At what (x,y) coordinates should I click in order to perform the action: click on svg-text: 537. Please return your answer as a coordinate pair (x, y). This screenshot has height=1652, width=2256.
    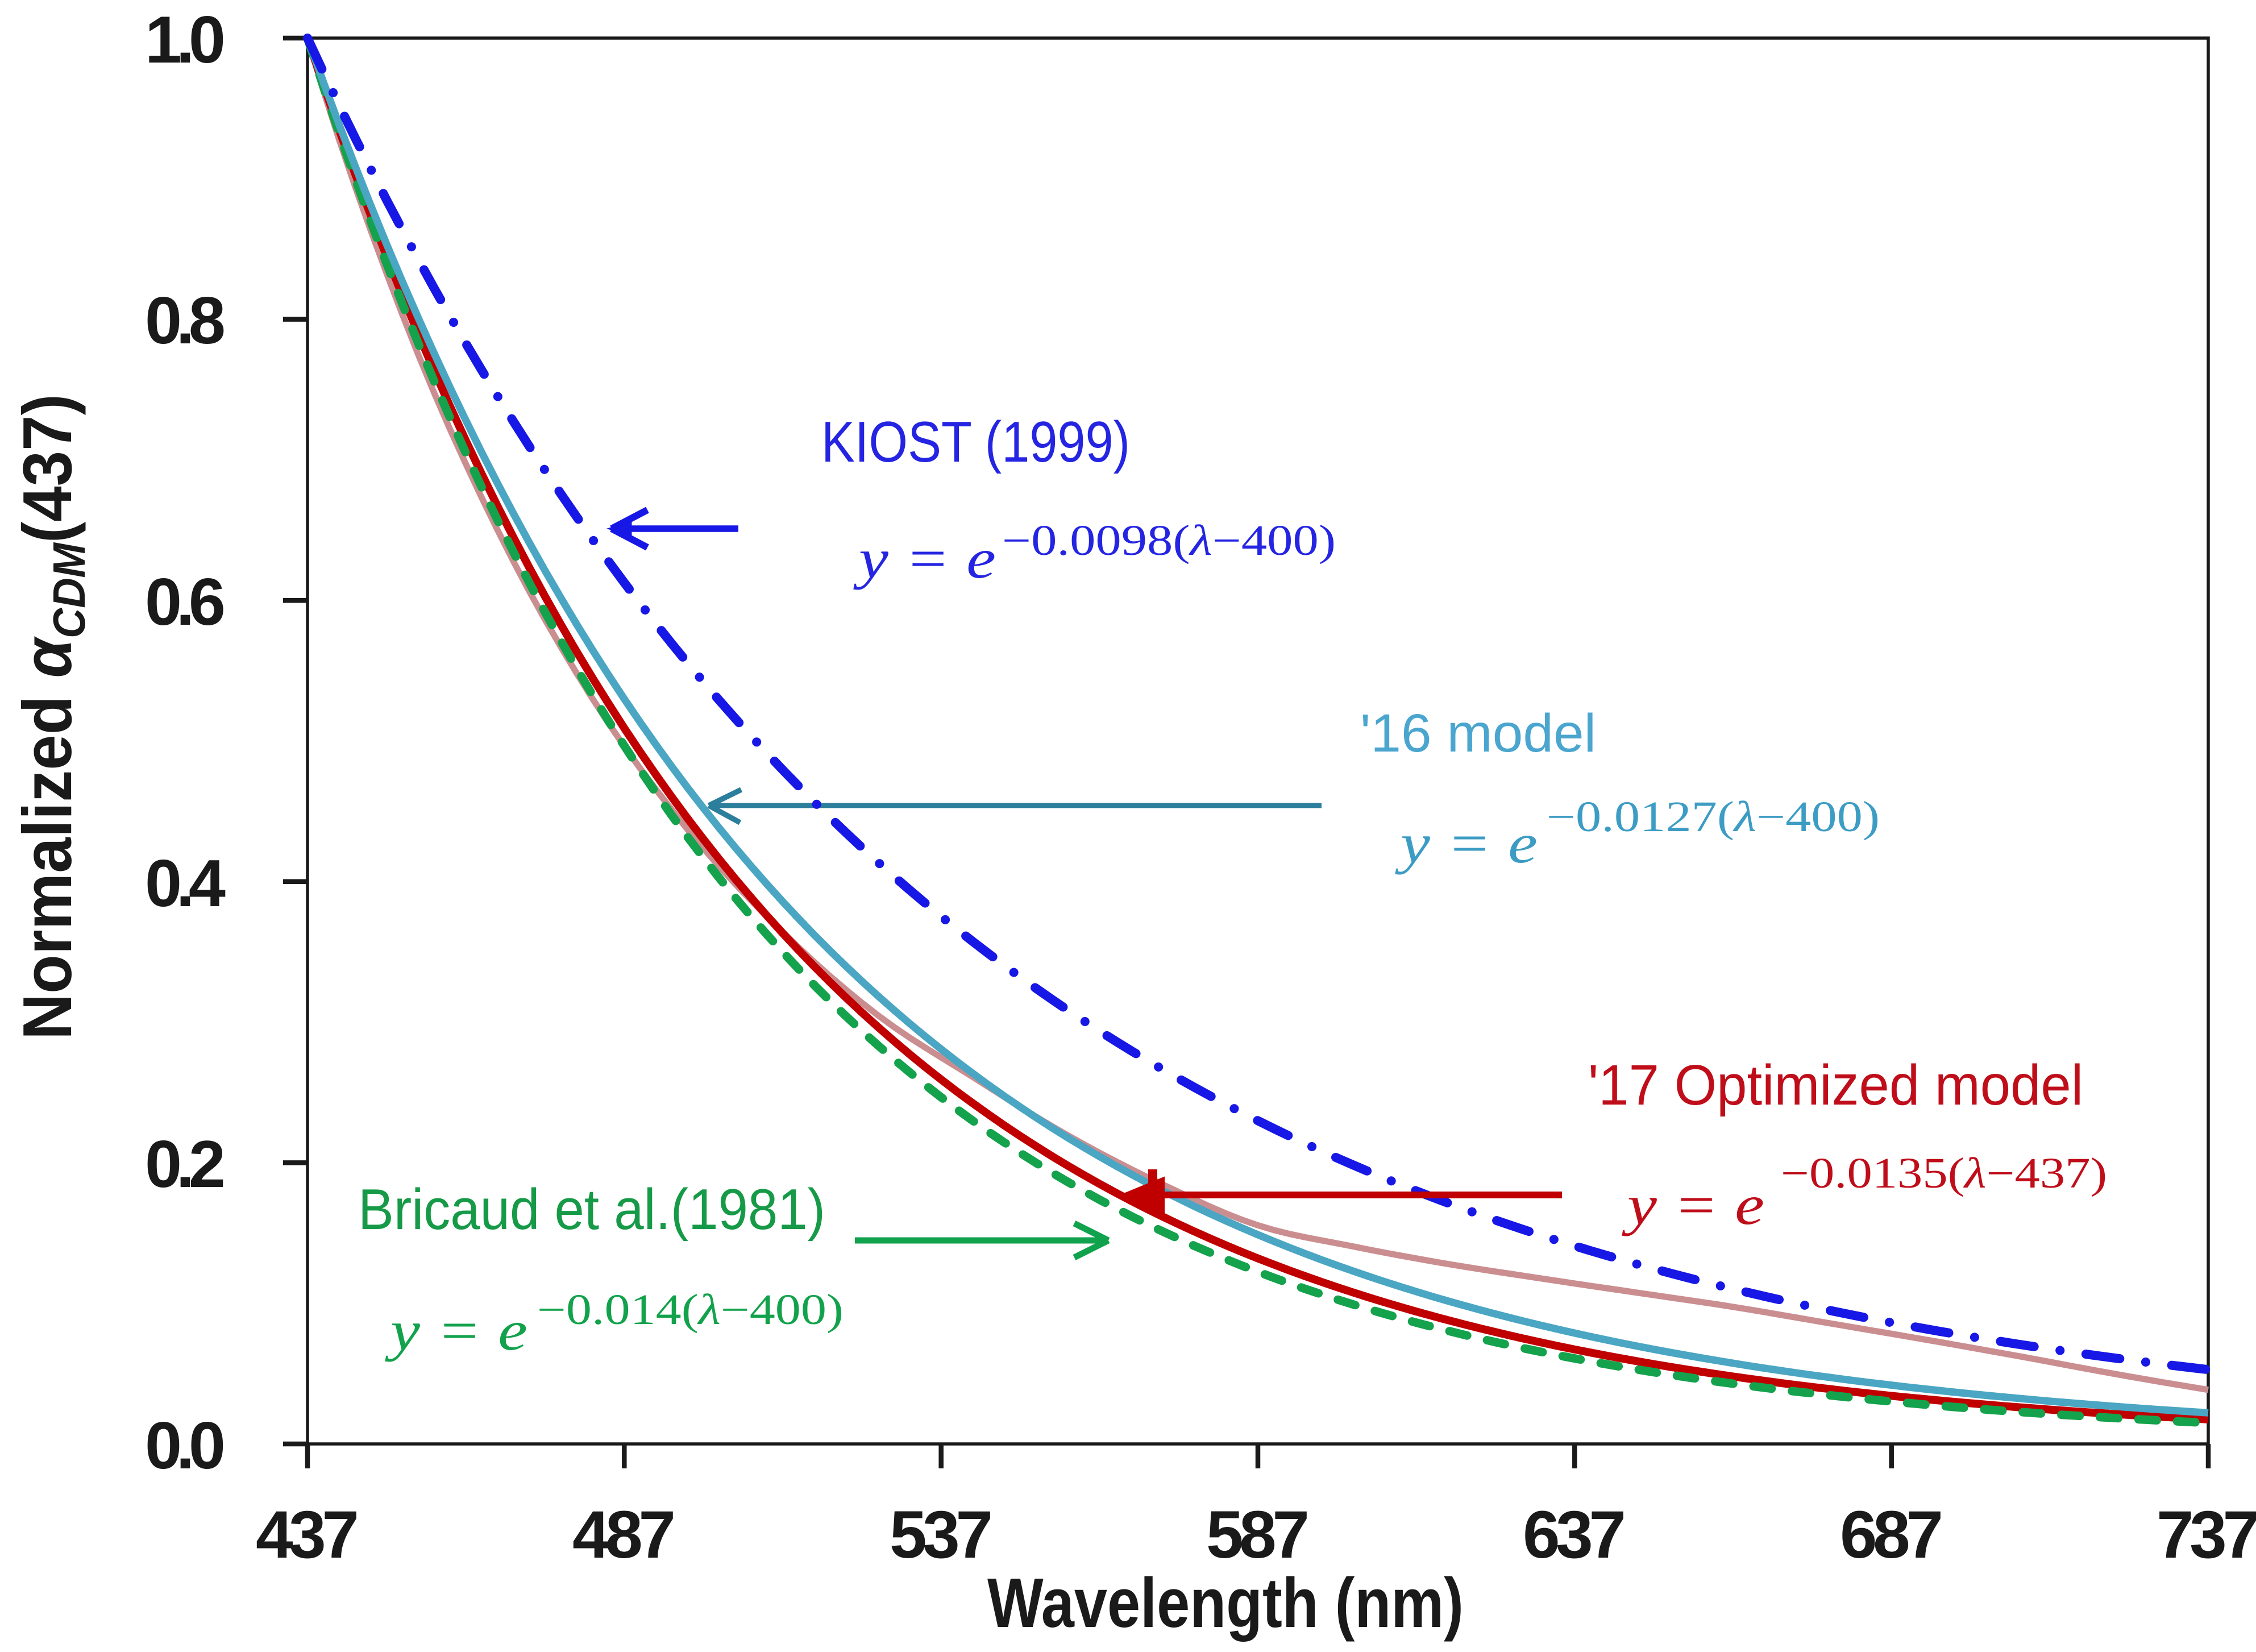
    Looking at the image, I should click on (941, 1534).